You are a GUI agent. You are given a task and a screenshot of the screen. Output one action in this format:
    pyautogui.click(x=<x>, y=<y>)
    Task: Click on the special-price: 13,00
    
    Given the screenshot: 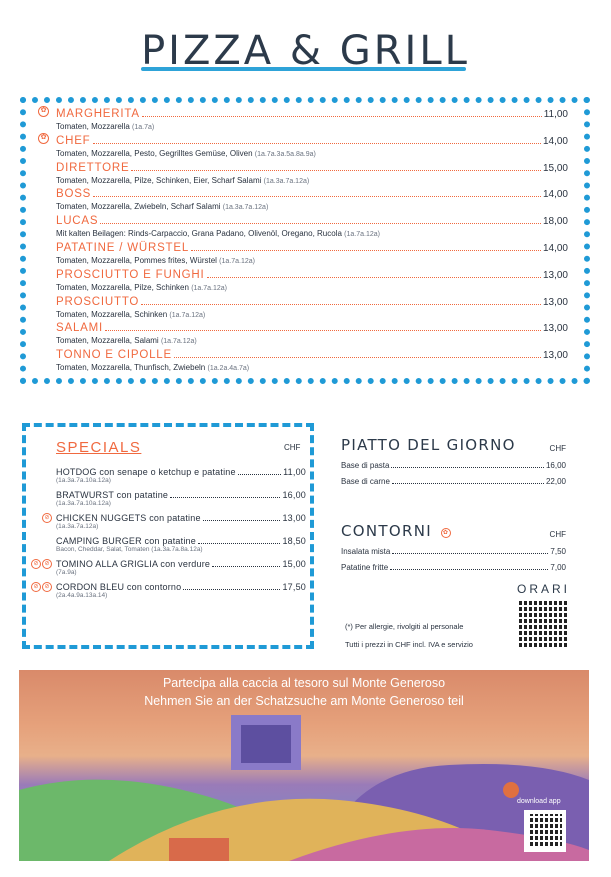 What is the action you would take?
    pyautogui.click(x=294, y=518)
    